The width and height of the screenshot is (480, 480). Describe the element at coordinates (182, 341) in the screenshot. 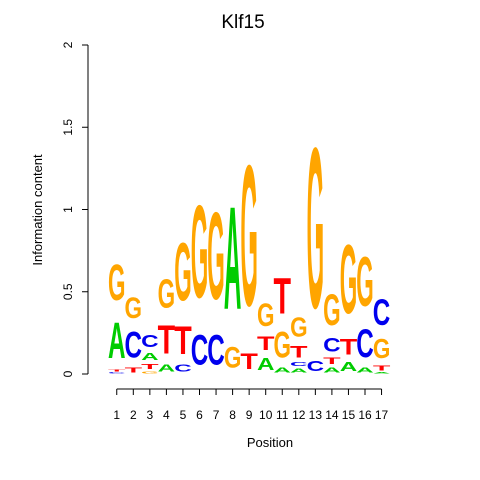

I see `logo-letter-T-pos-5: T` at that location.